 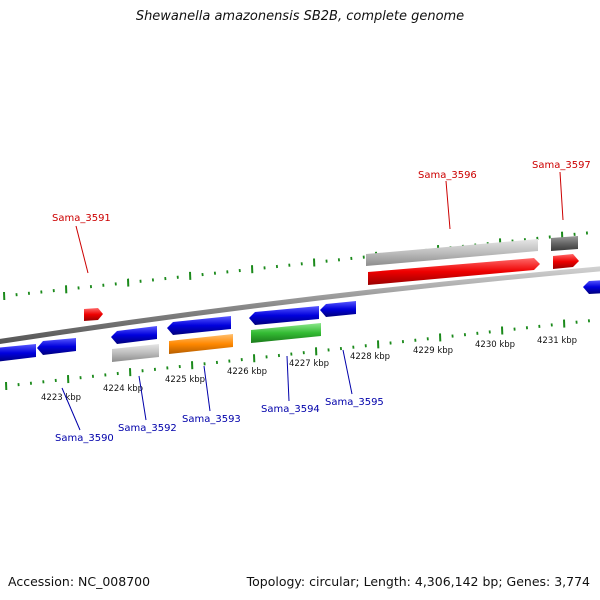 What do you see at coordinates (135, 353) in the screenshot?
I see `gene-sama-3592-rna` at bounding box center [135, 353].